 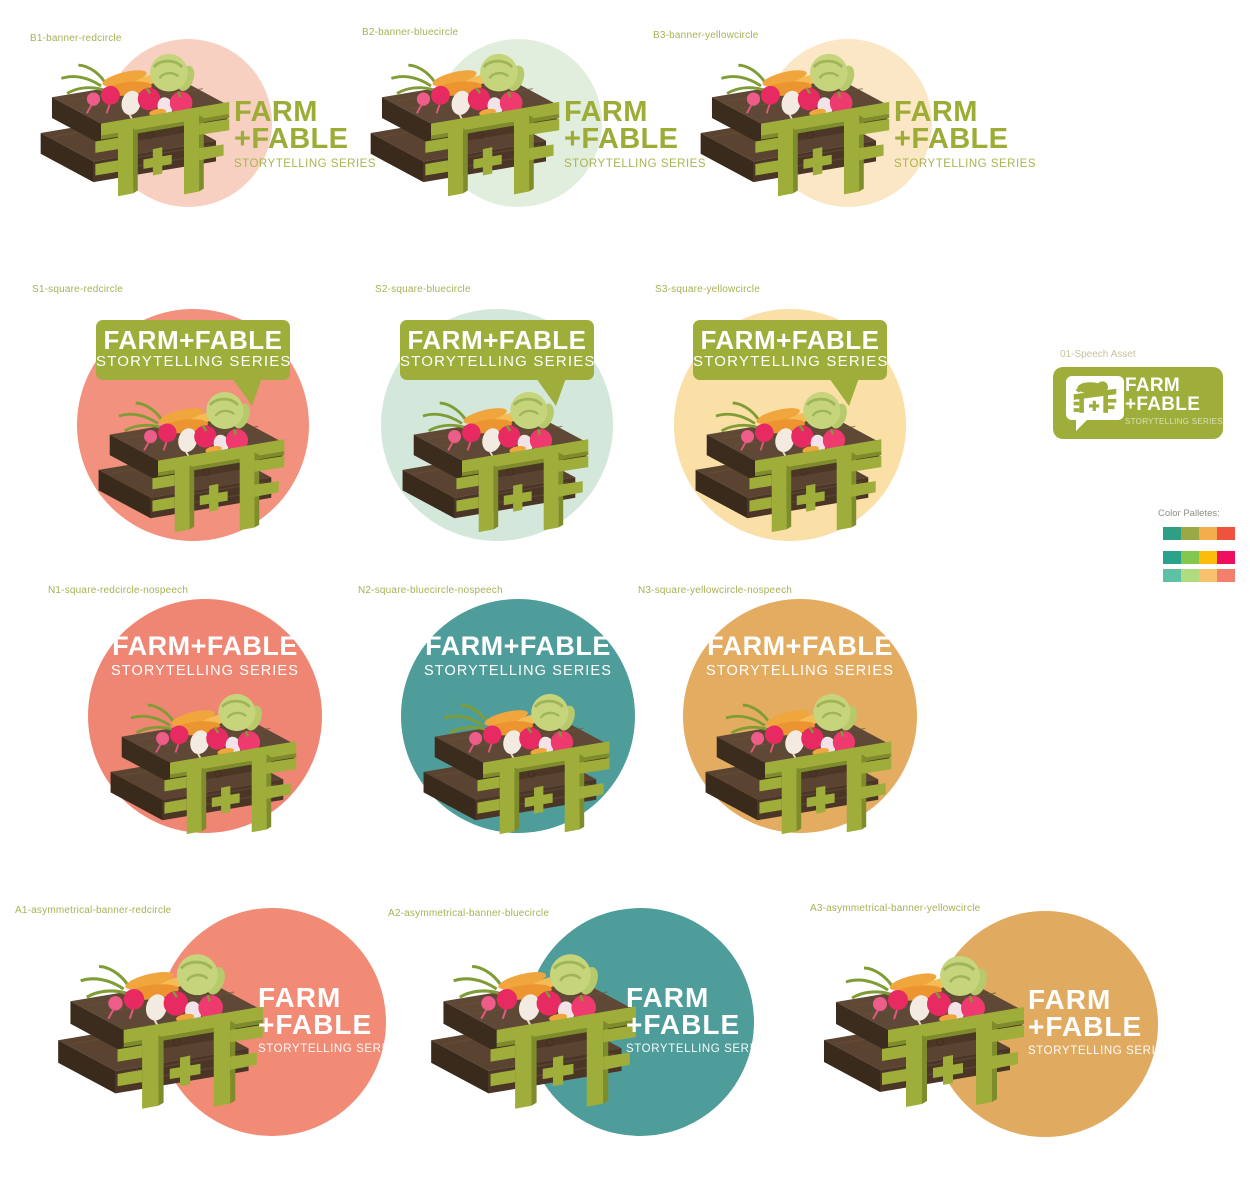 I want to click on speech-bubble-icon, so click(x=1095, y=403).